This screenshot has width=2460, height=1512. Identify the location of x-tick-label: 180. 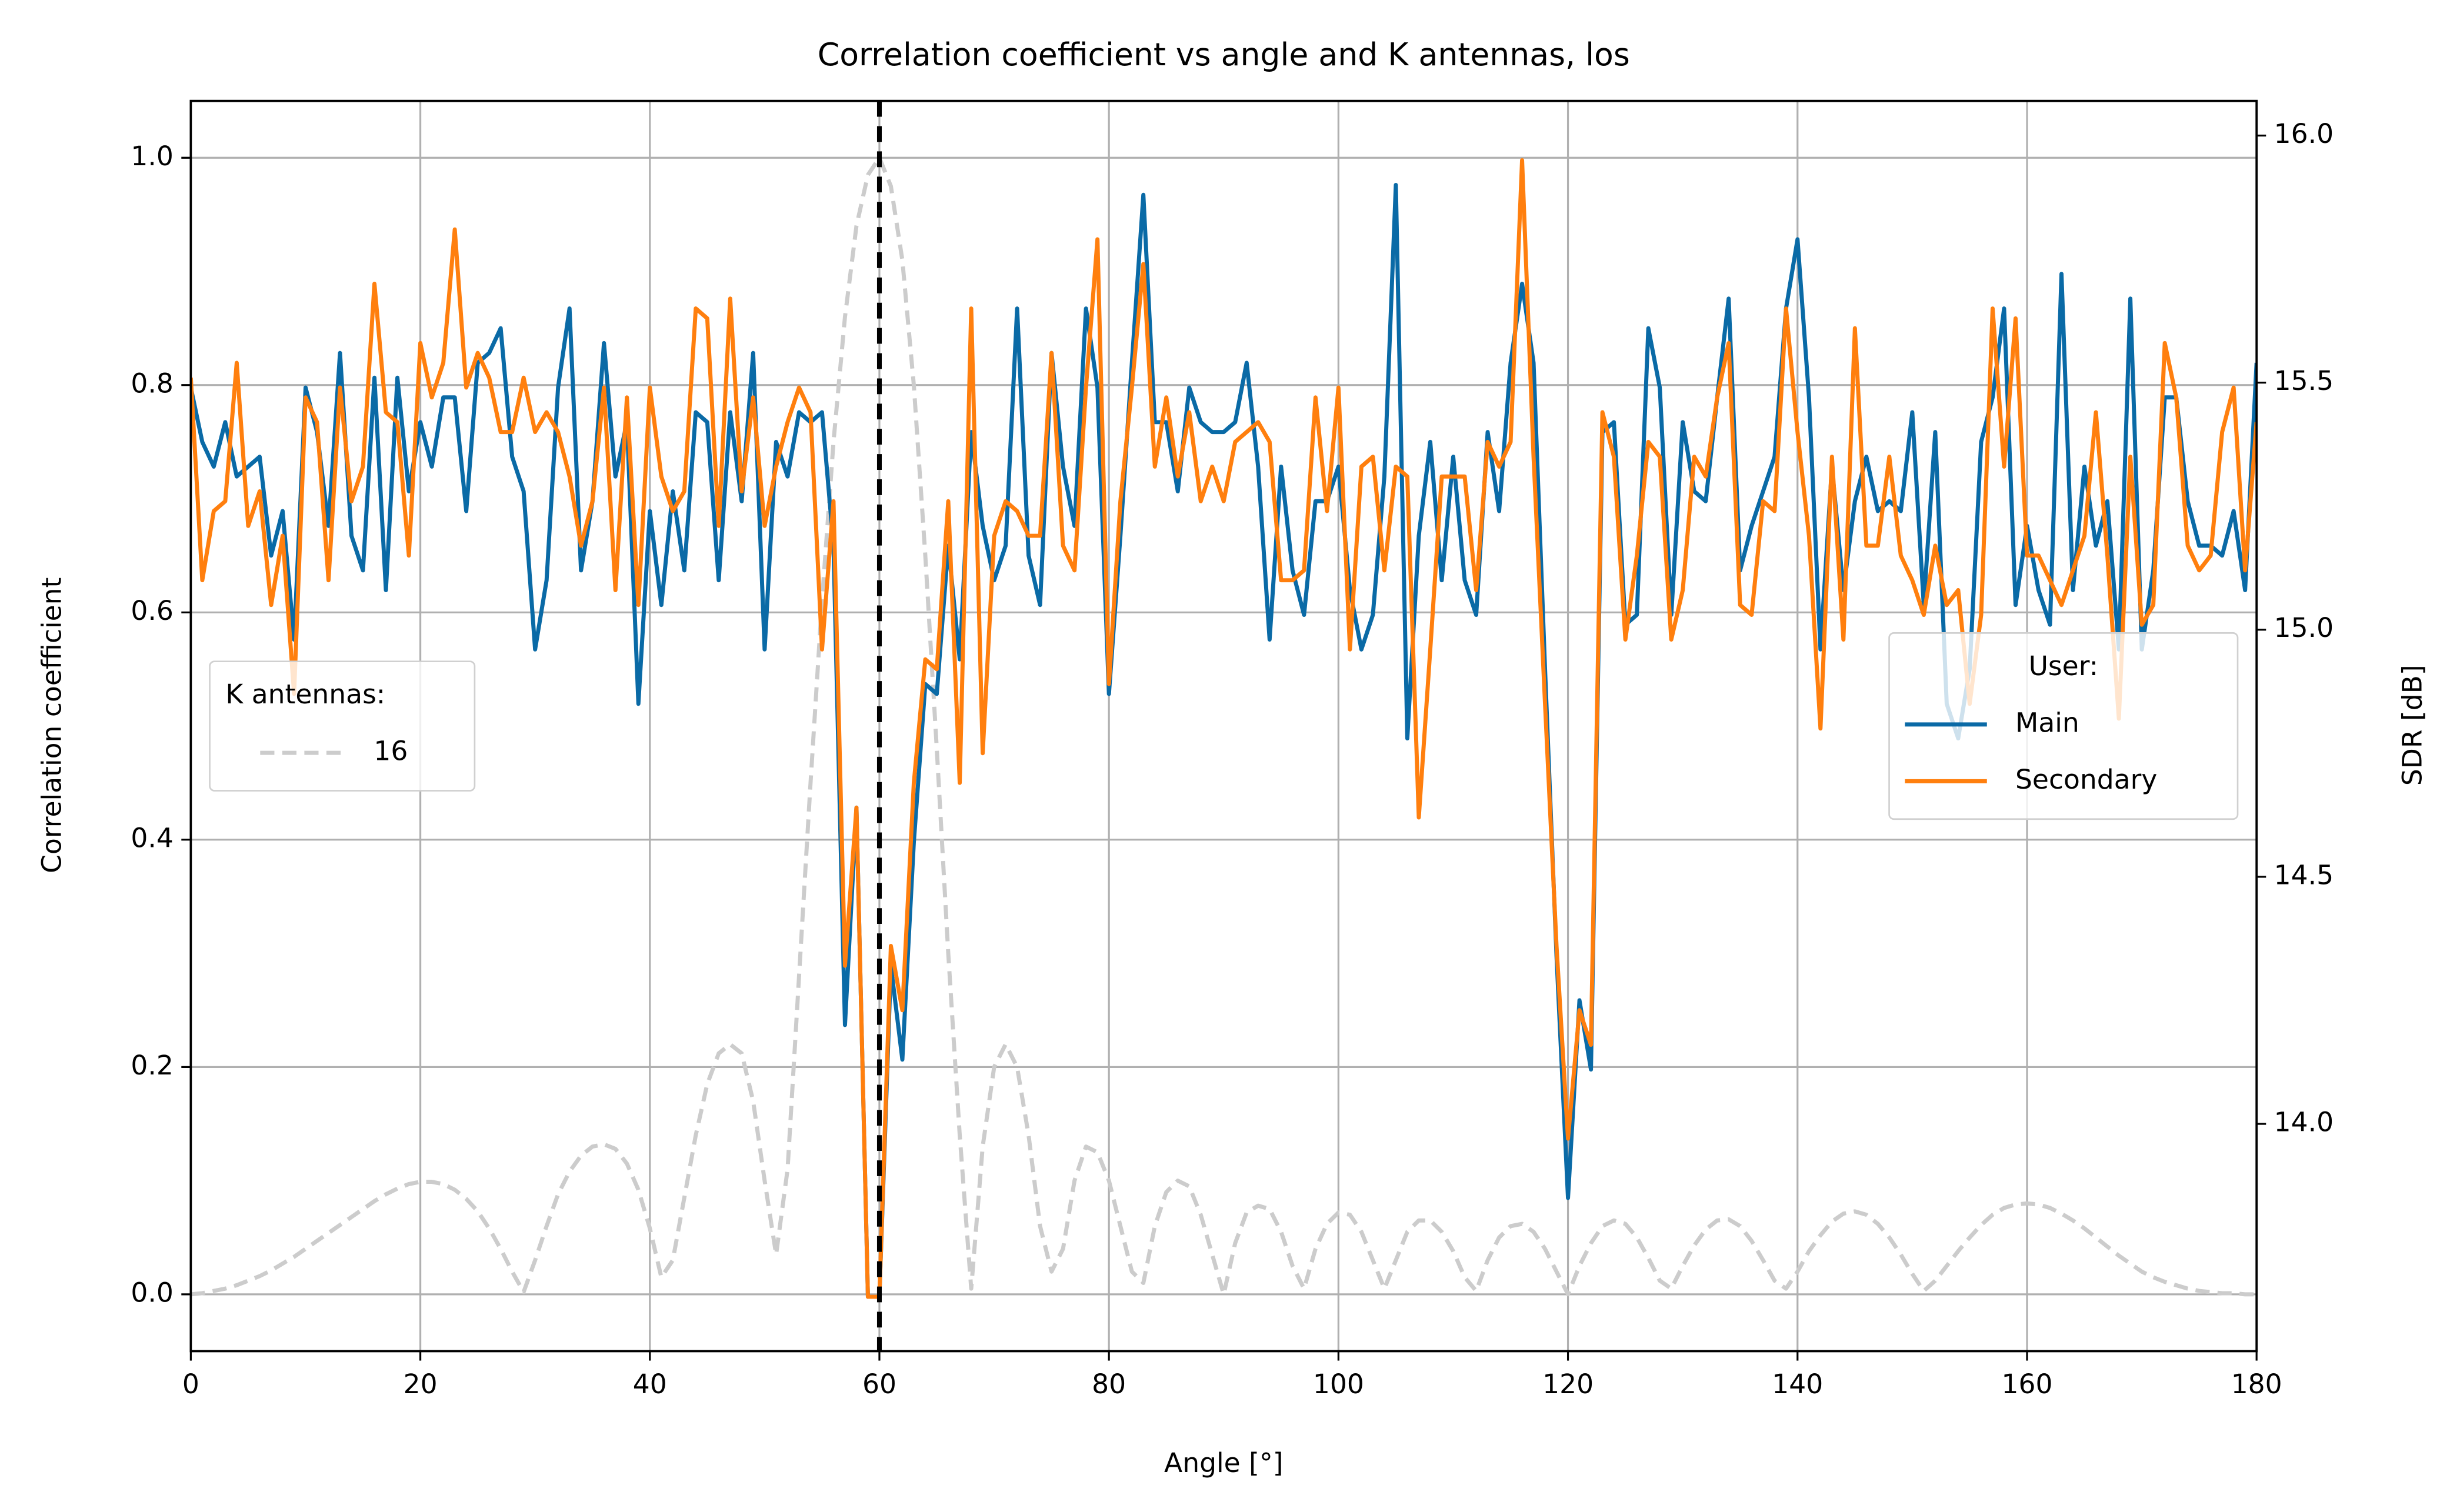
(2256, 1384).